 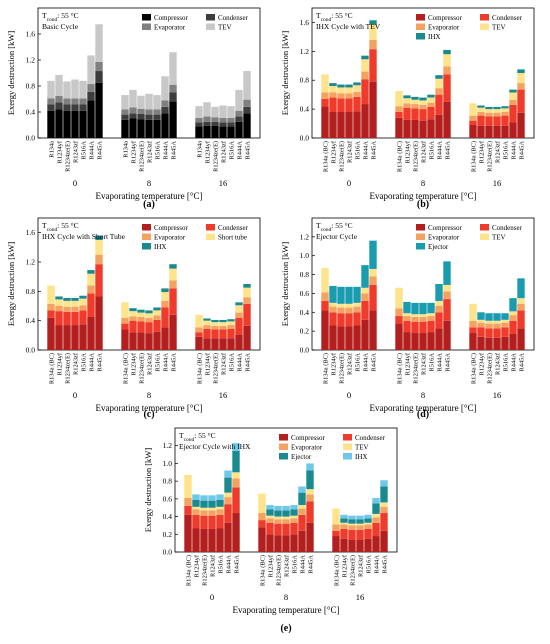 What do you see at coordinates (31, 34) in the screenshot?
I see `y-tick-label: 1.6` at bounding box center [31, 34].